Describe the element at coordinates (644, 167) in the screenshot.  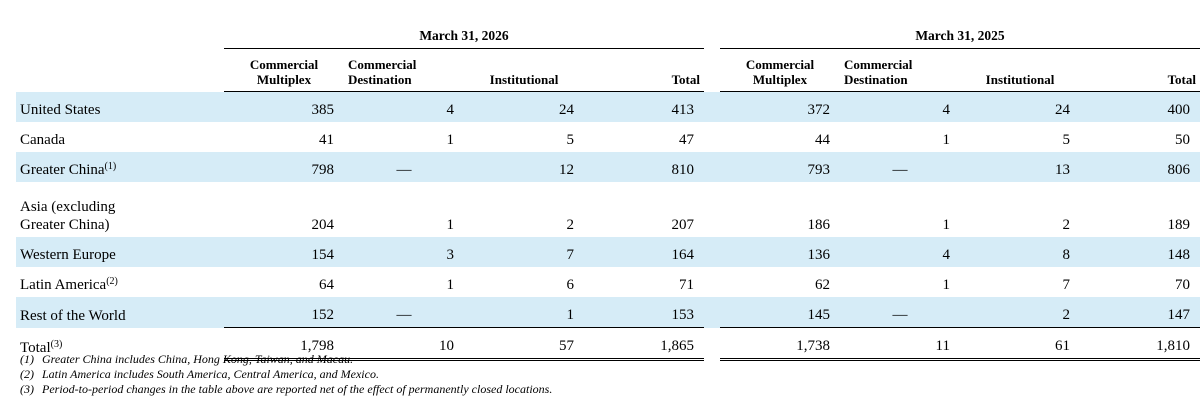
I see `table-cell: 810` at that location.